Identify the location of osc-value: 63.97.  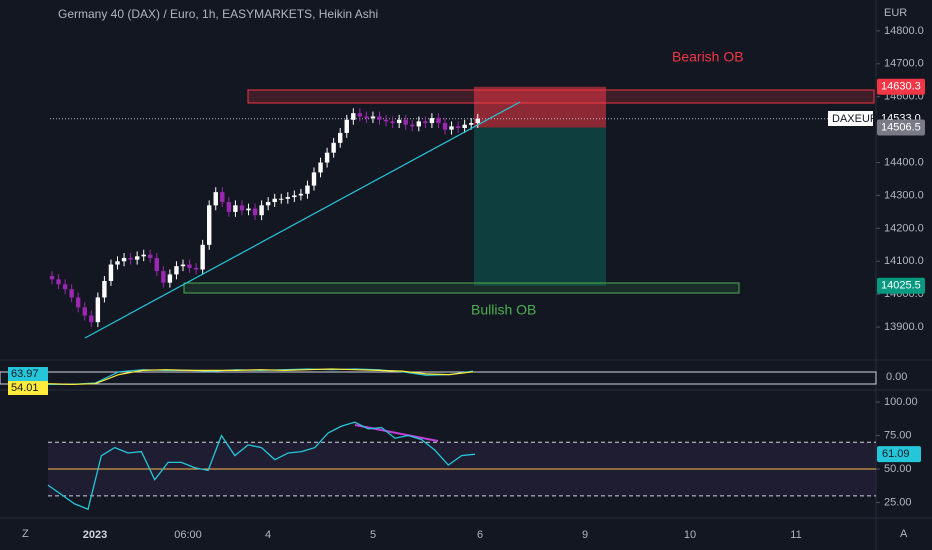
(25, 374).